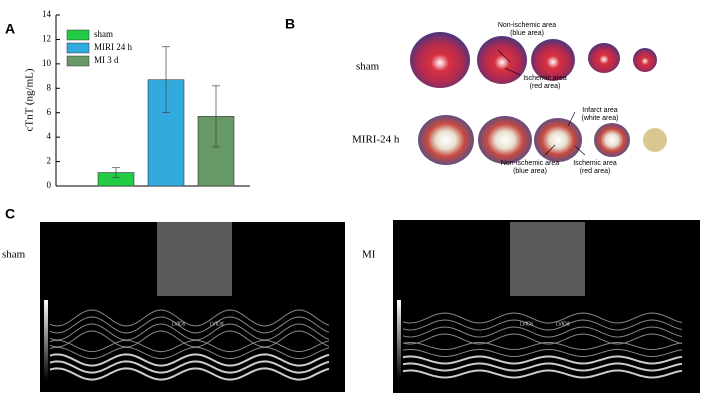 Image resolution: width=702 pixels, height=403 pixels. I want to click on y-tick-label: 10, so click(47, 63).